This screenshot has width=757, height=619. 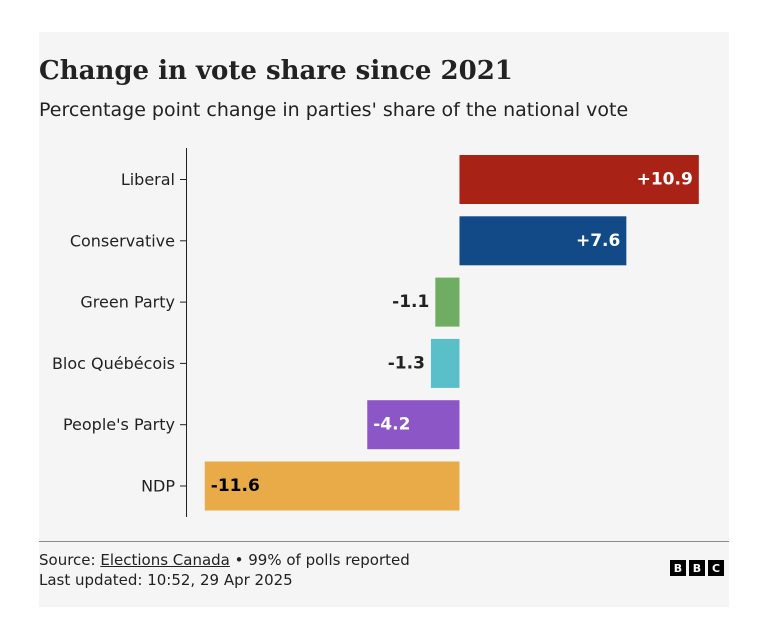 I want to click on category-label: Green Party, so click(x=127, y=302).